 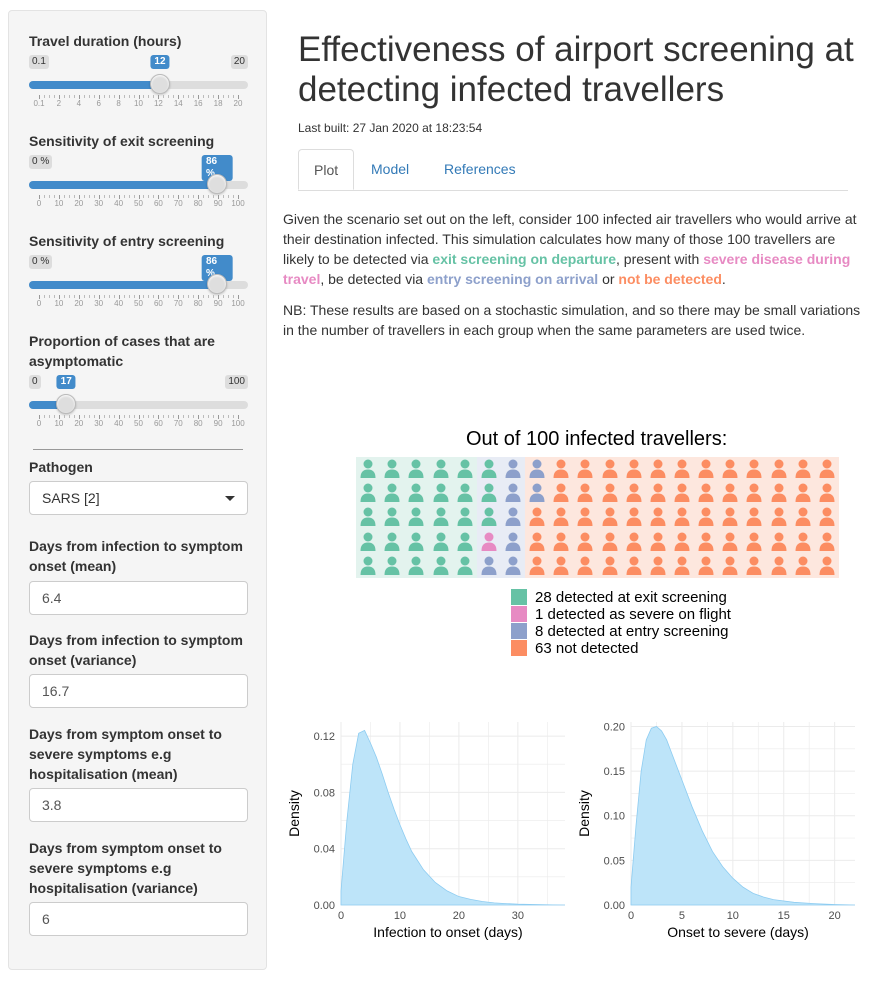 What do you see at coordinates (178, 203) in the screenshot?
I see `slider-tick-label: 70` at bounding box center [178, 203].